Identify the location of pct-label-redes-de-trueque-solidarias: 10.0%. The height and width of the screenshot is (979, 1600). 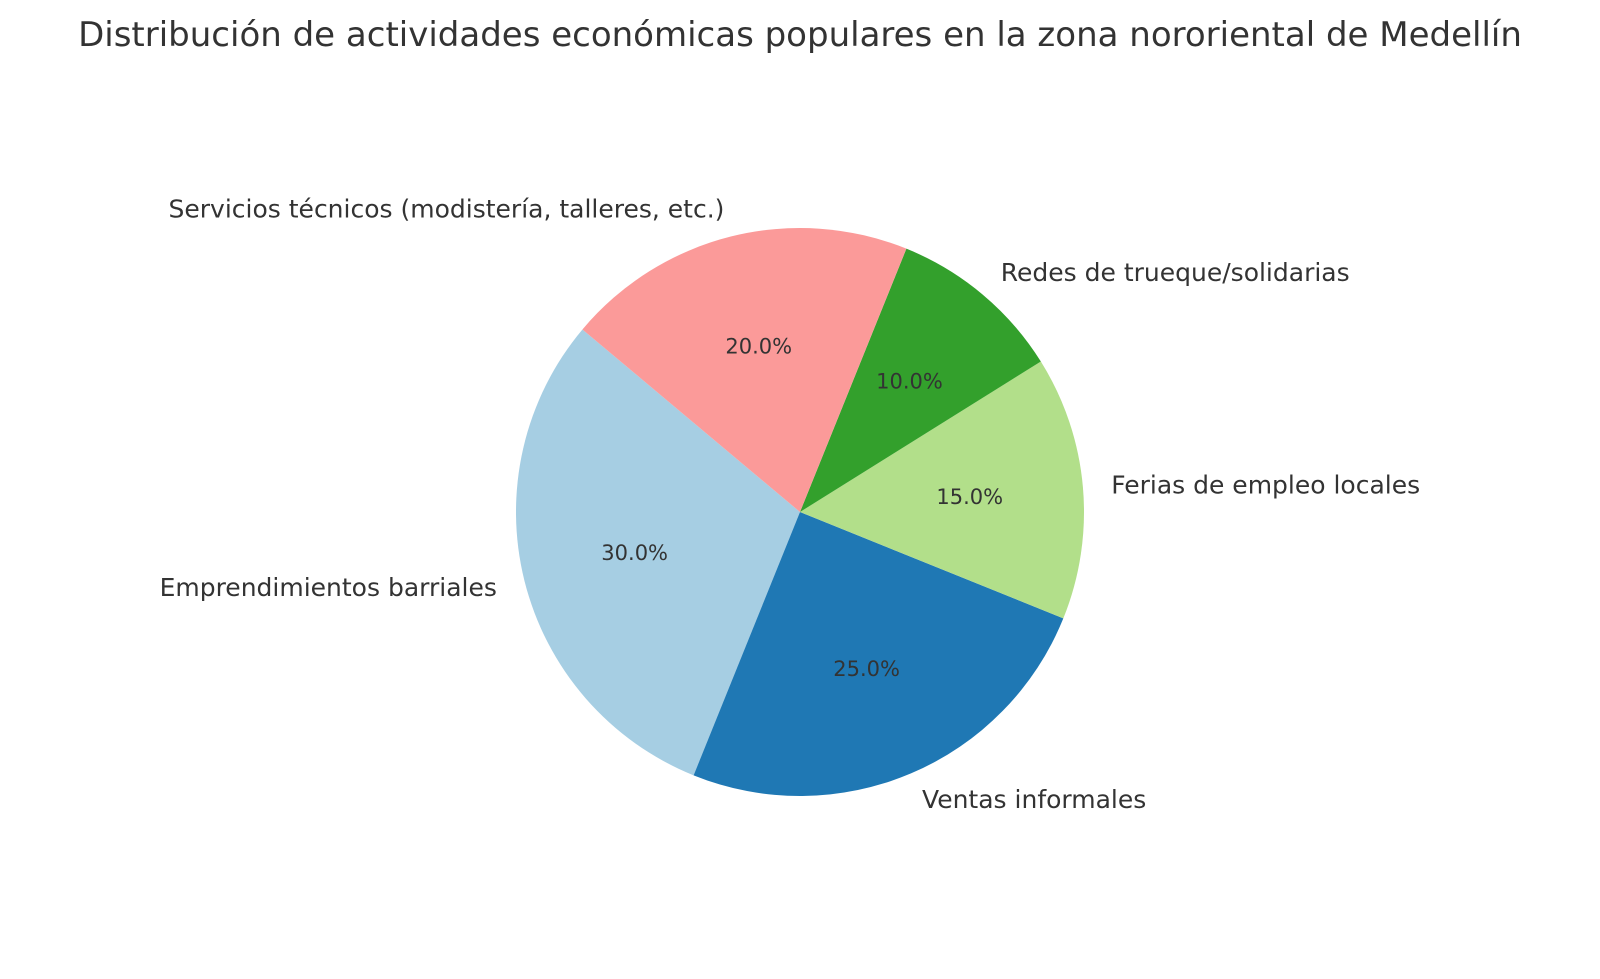
(909, 381).